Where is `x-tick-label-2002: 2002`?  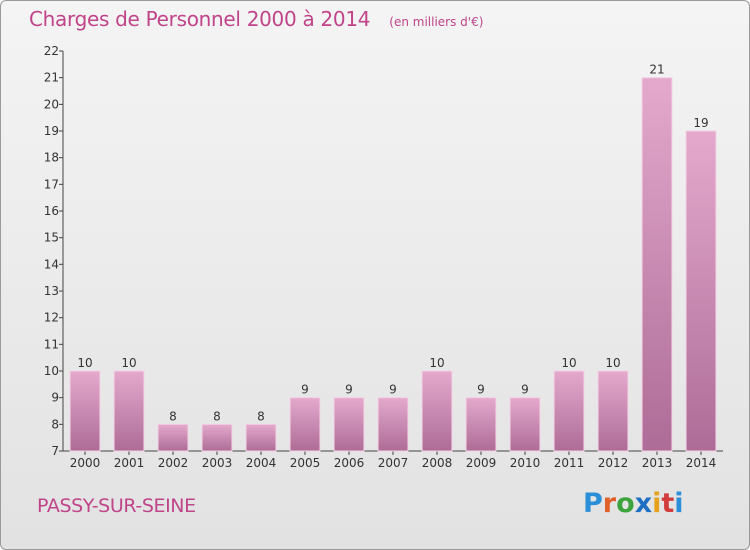
x-tick-label-2002: 2002 is located at coordinates (173, 463).